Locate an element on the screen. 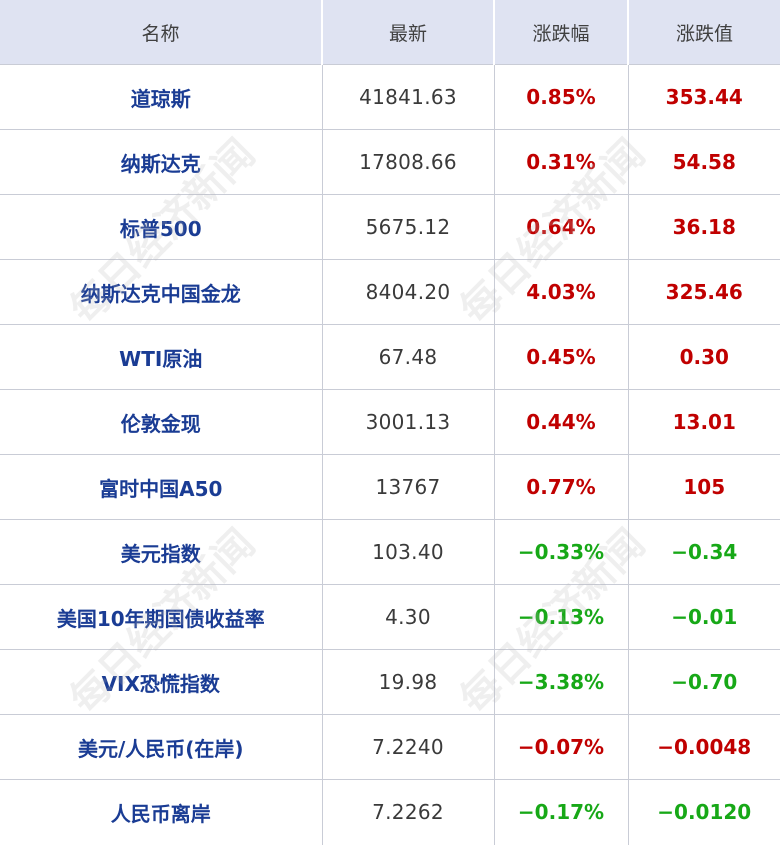 This screenshot has width=780, height=845. latest-value: 13767 is located at coordinates (407, 487).